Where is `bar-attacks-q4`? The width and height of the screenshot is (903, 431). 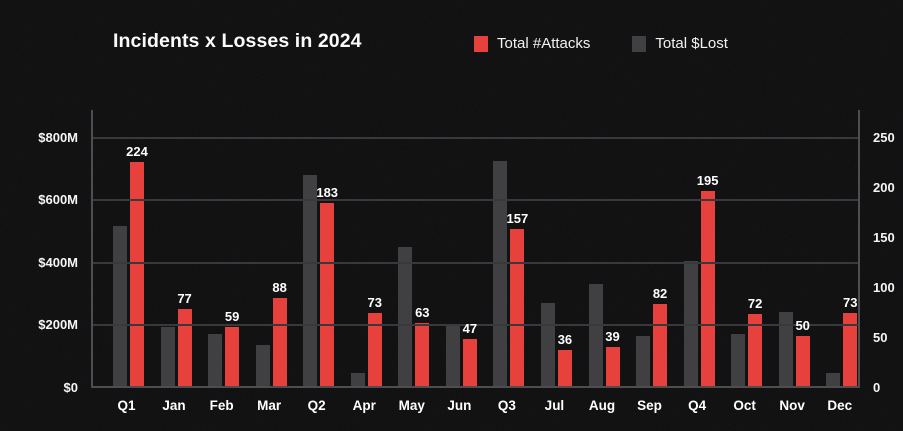 bar-attacks-q4 is located at coordinates (707, 288).